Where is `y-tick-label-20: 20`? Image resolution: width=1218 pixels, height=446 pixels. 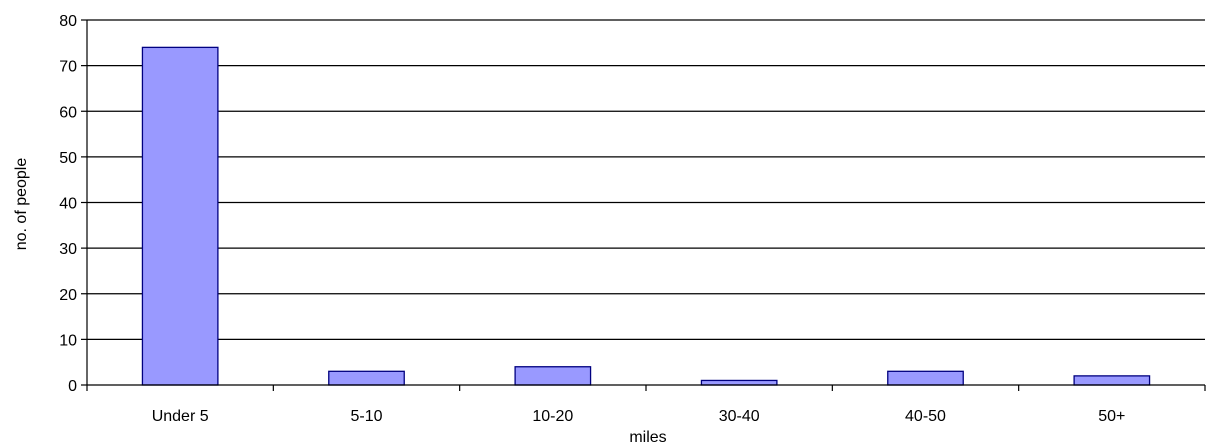 y-tick-label-20: 20 is located at coordinates (68, 295).